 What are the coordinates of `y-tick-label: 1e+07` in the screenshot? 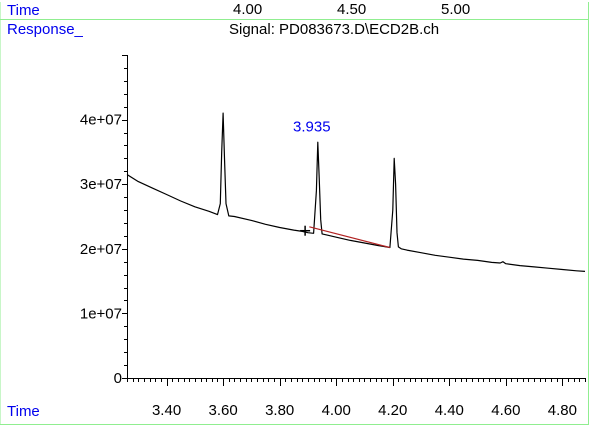 It's located at (101, 313).